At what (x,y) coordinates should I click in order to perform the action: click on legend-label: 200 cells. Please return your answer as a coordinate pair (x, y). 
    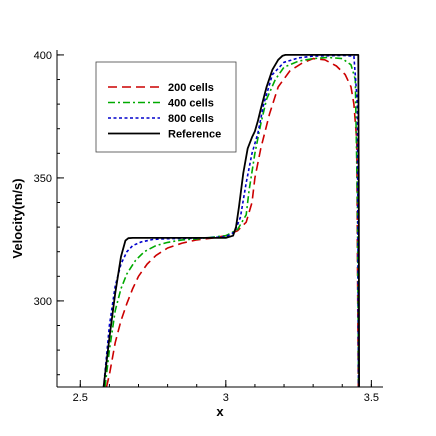
    Looking at the image, I should click on (191, 88).